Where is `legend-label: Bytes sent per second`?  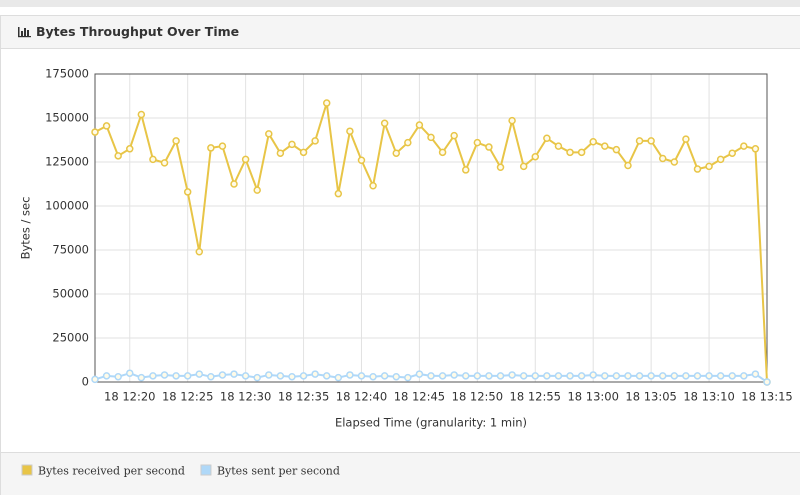 legend-label: Bytes sent per second is located at coordinates (278, 471).